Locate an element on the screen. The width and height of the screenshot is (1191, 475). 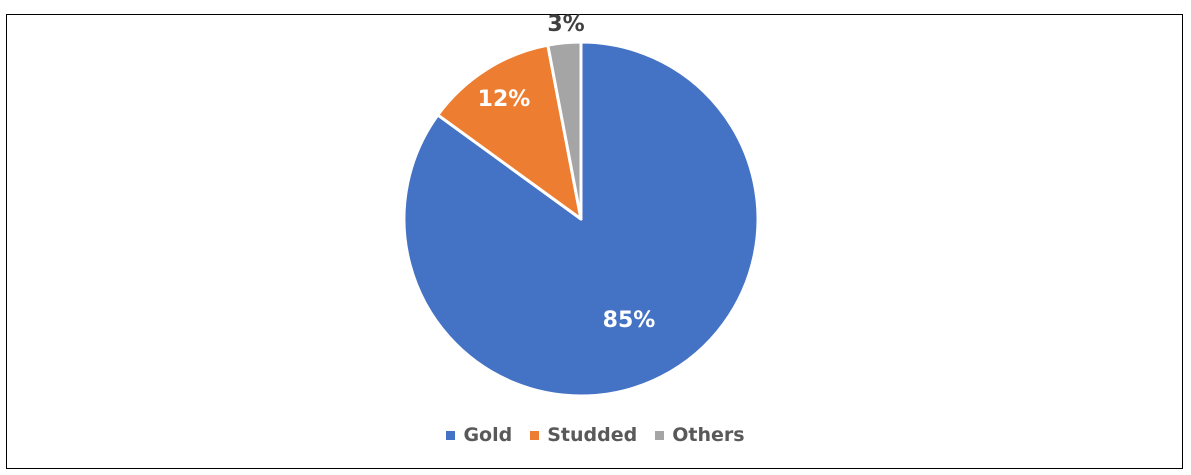
pie-data-labels: 85% 12% 3% is located at coordinates (567, 172).